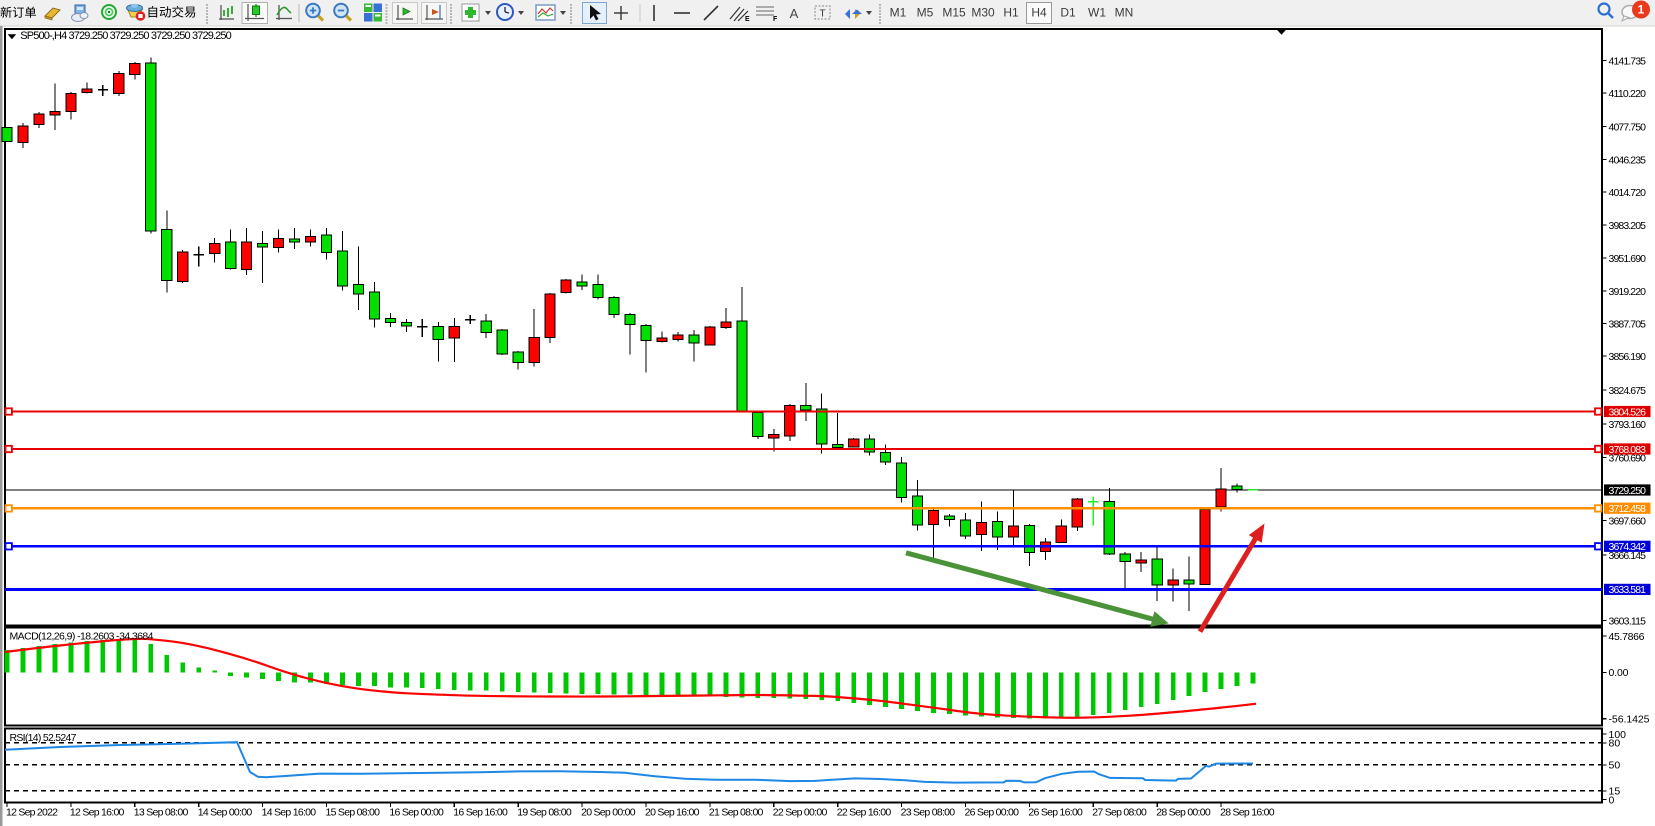  I want to click on svg-text: E, so click(747, 19).